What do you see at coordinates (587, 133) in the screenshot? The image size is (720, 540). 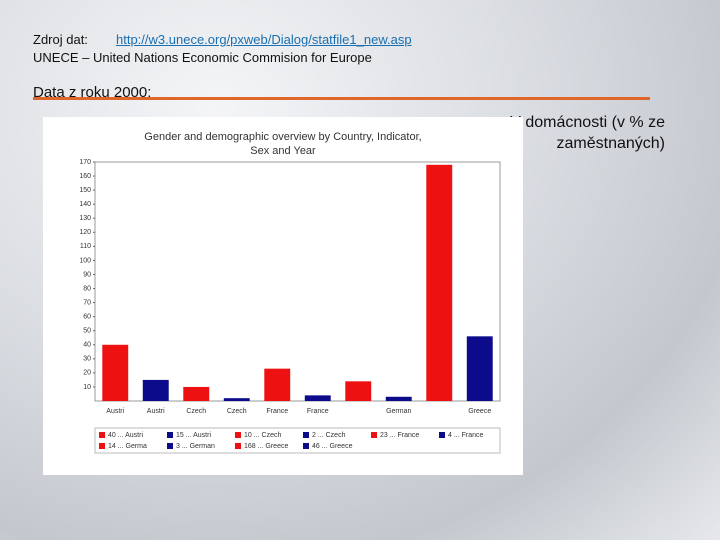 I see `caption: V domácnosti (v % ze zaměstnaných)` at bounding box center [587, 133].